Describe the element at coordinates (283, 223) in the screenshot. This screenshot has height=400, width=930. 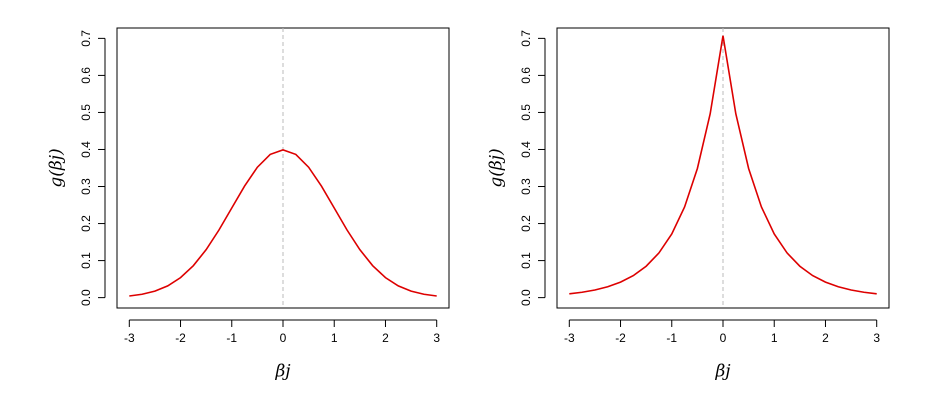
I see `density-curve` at that location.